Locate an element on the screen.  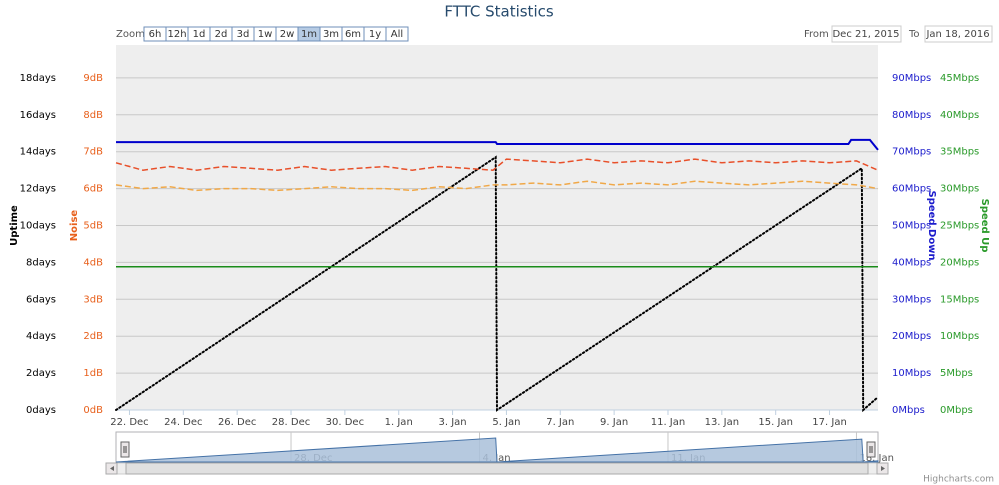
y-tick-label: 6days is located at coordinates (41, 299).